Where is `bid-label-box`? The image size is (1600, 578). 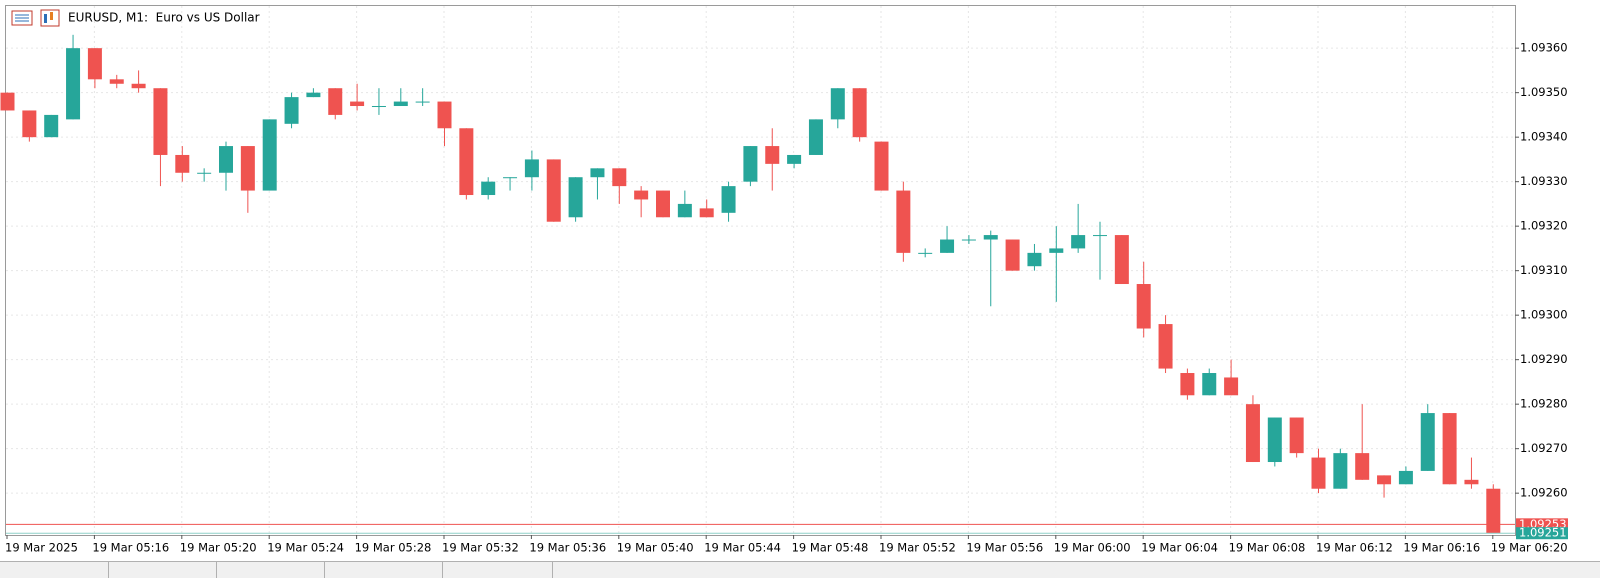
bid-label-box is located at coordinates (1542, 533).